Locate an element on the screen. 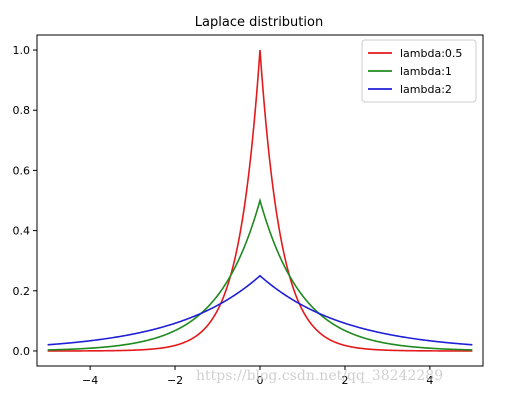  y-tick-label-5: 1.0 is located at coordinates (22, 50).